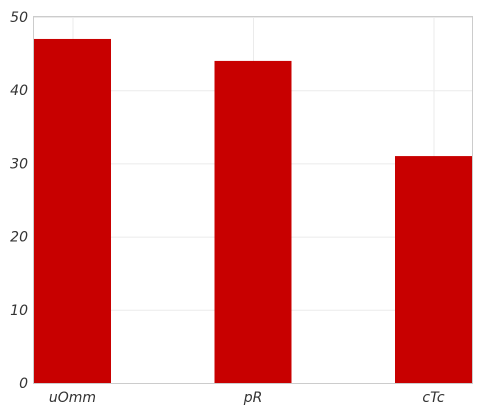 This screenshot has height=414, width=483. What do you see at coordinates (19, 311) in the screenshot?
I see `y-tick-label: 10` at bounding box center [19, 311].